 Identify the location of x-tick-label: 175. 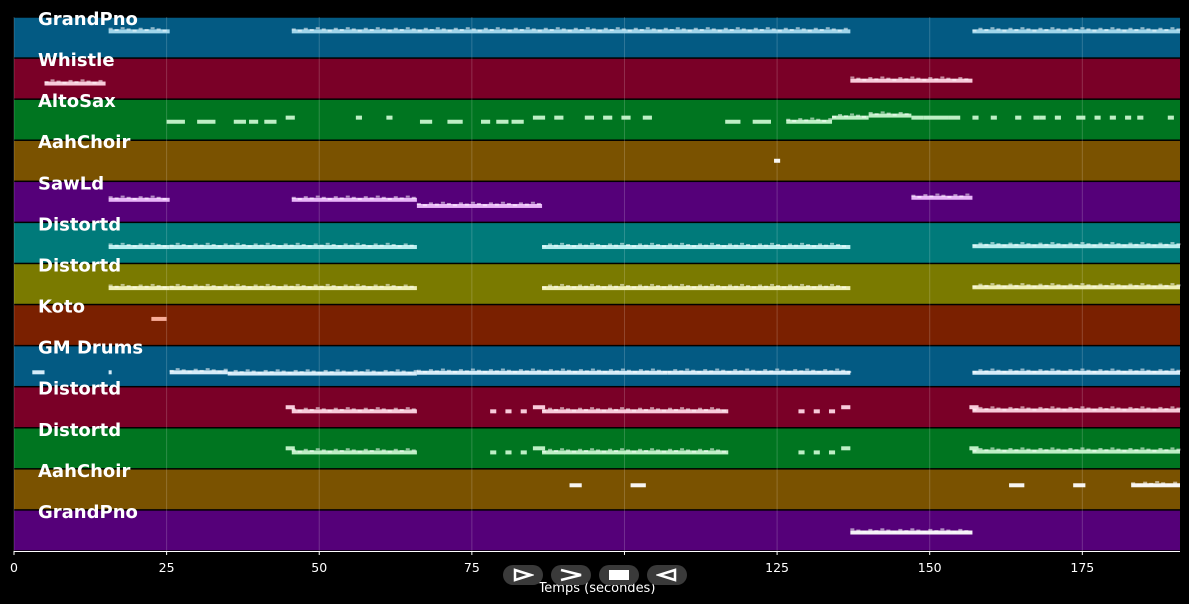
(1082, 567).